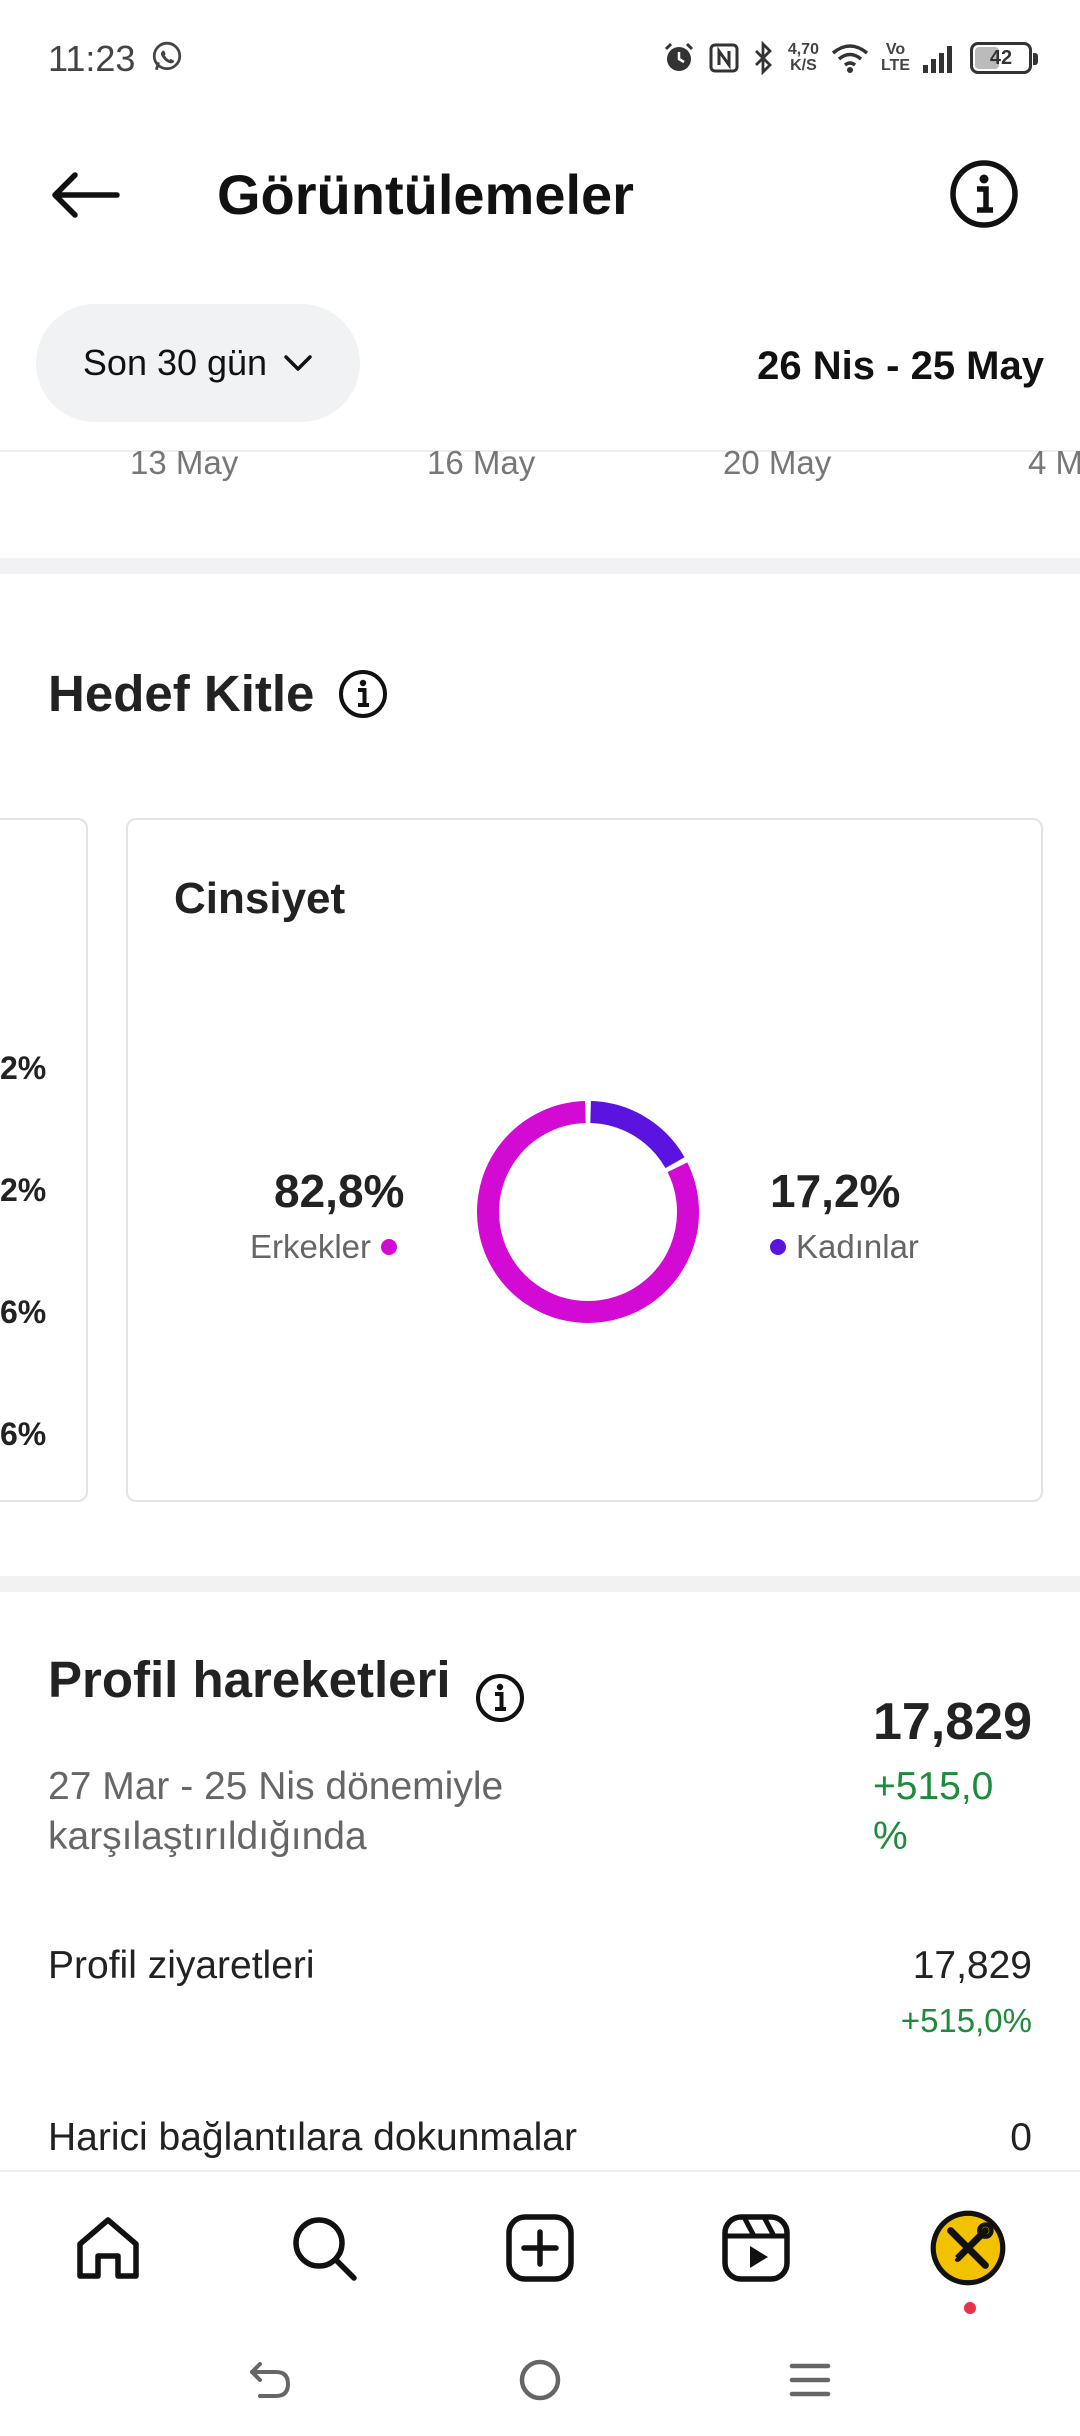 The height and width of the screenshot is (2436, 1080). I want to click on nav-reels, so click(756, 2248).